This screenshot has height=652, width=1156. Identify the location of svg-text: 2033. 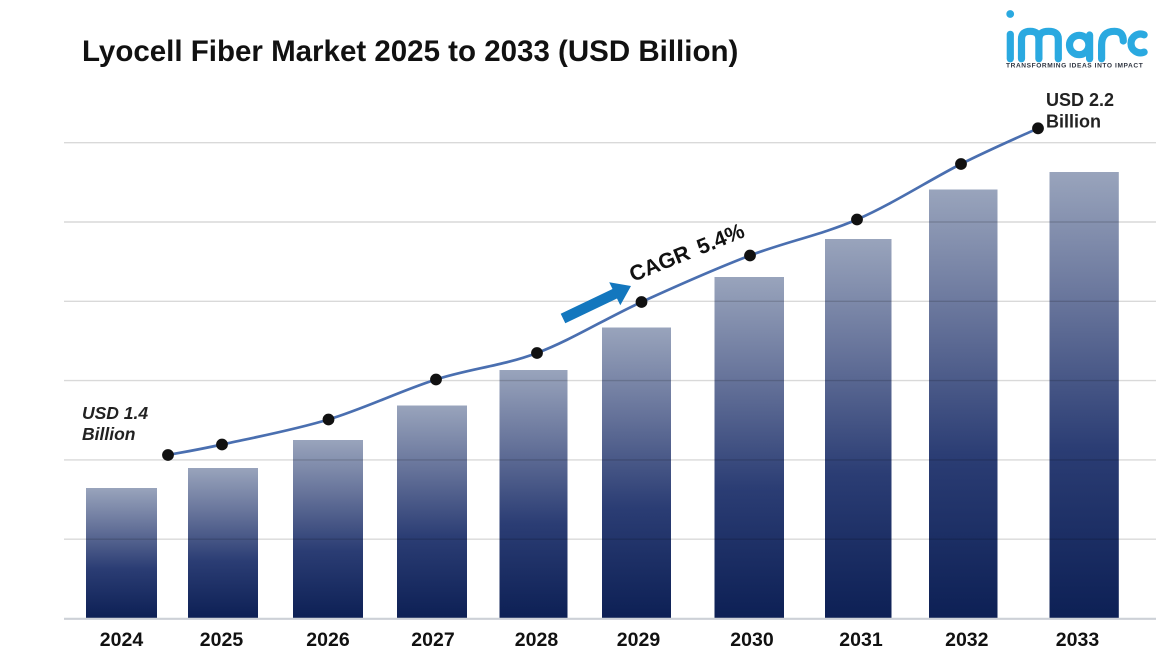
(1078, 640).